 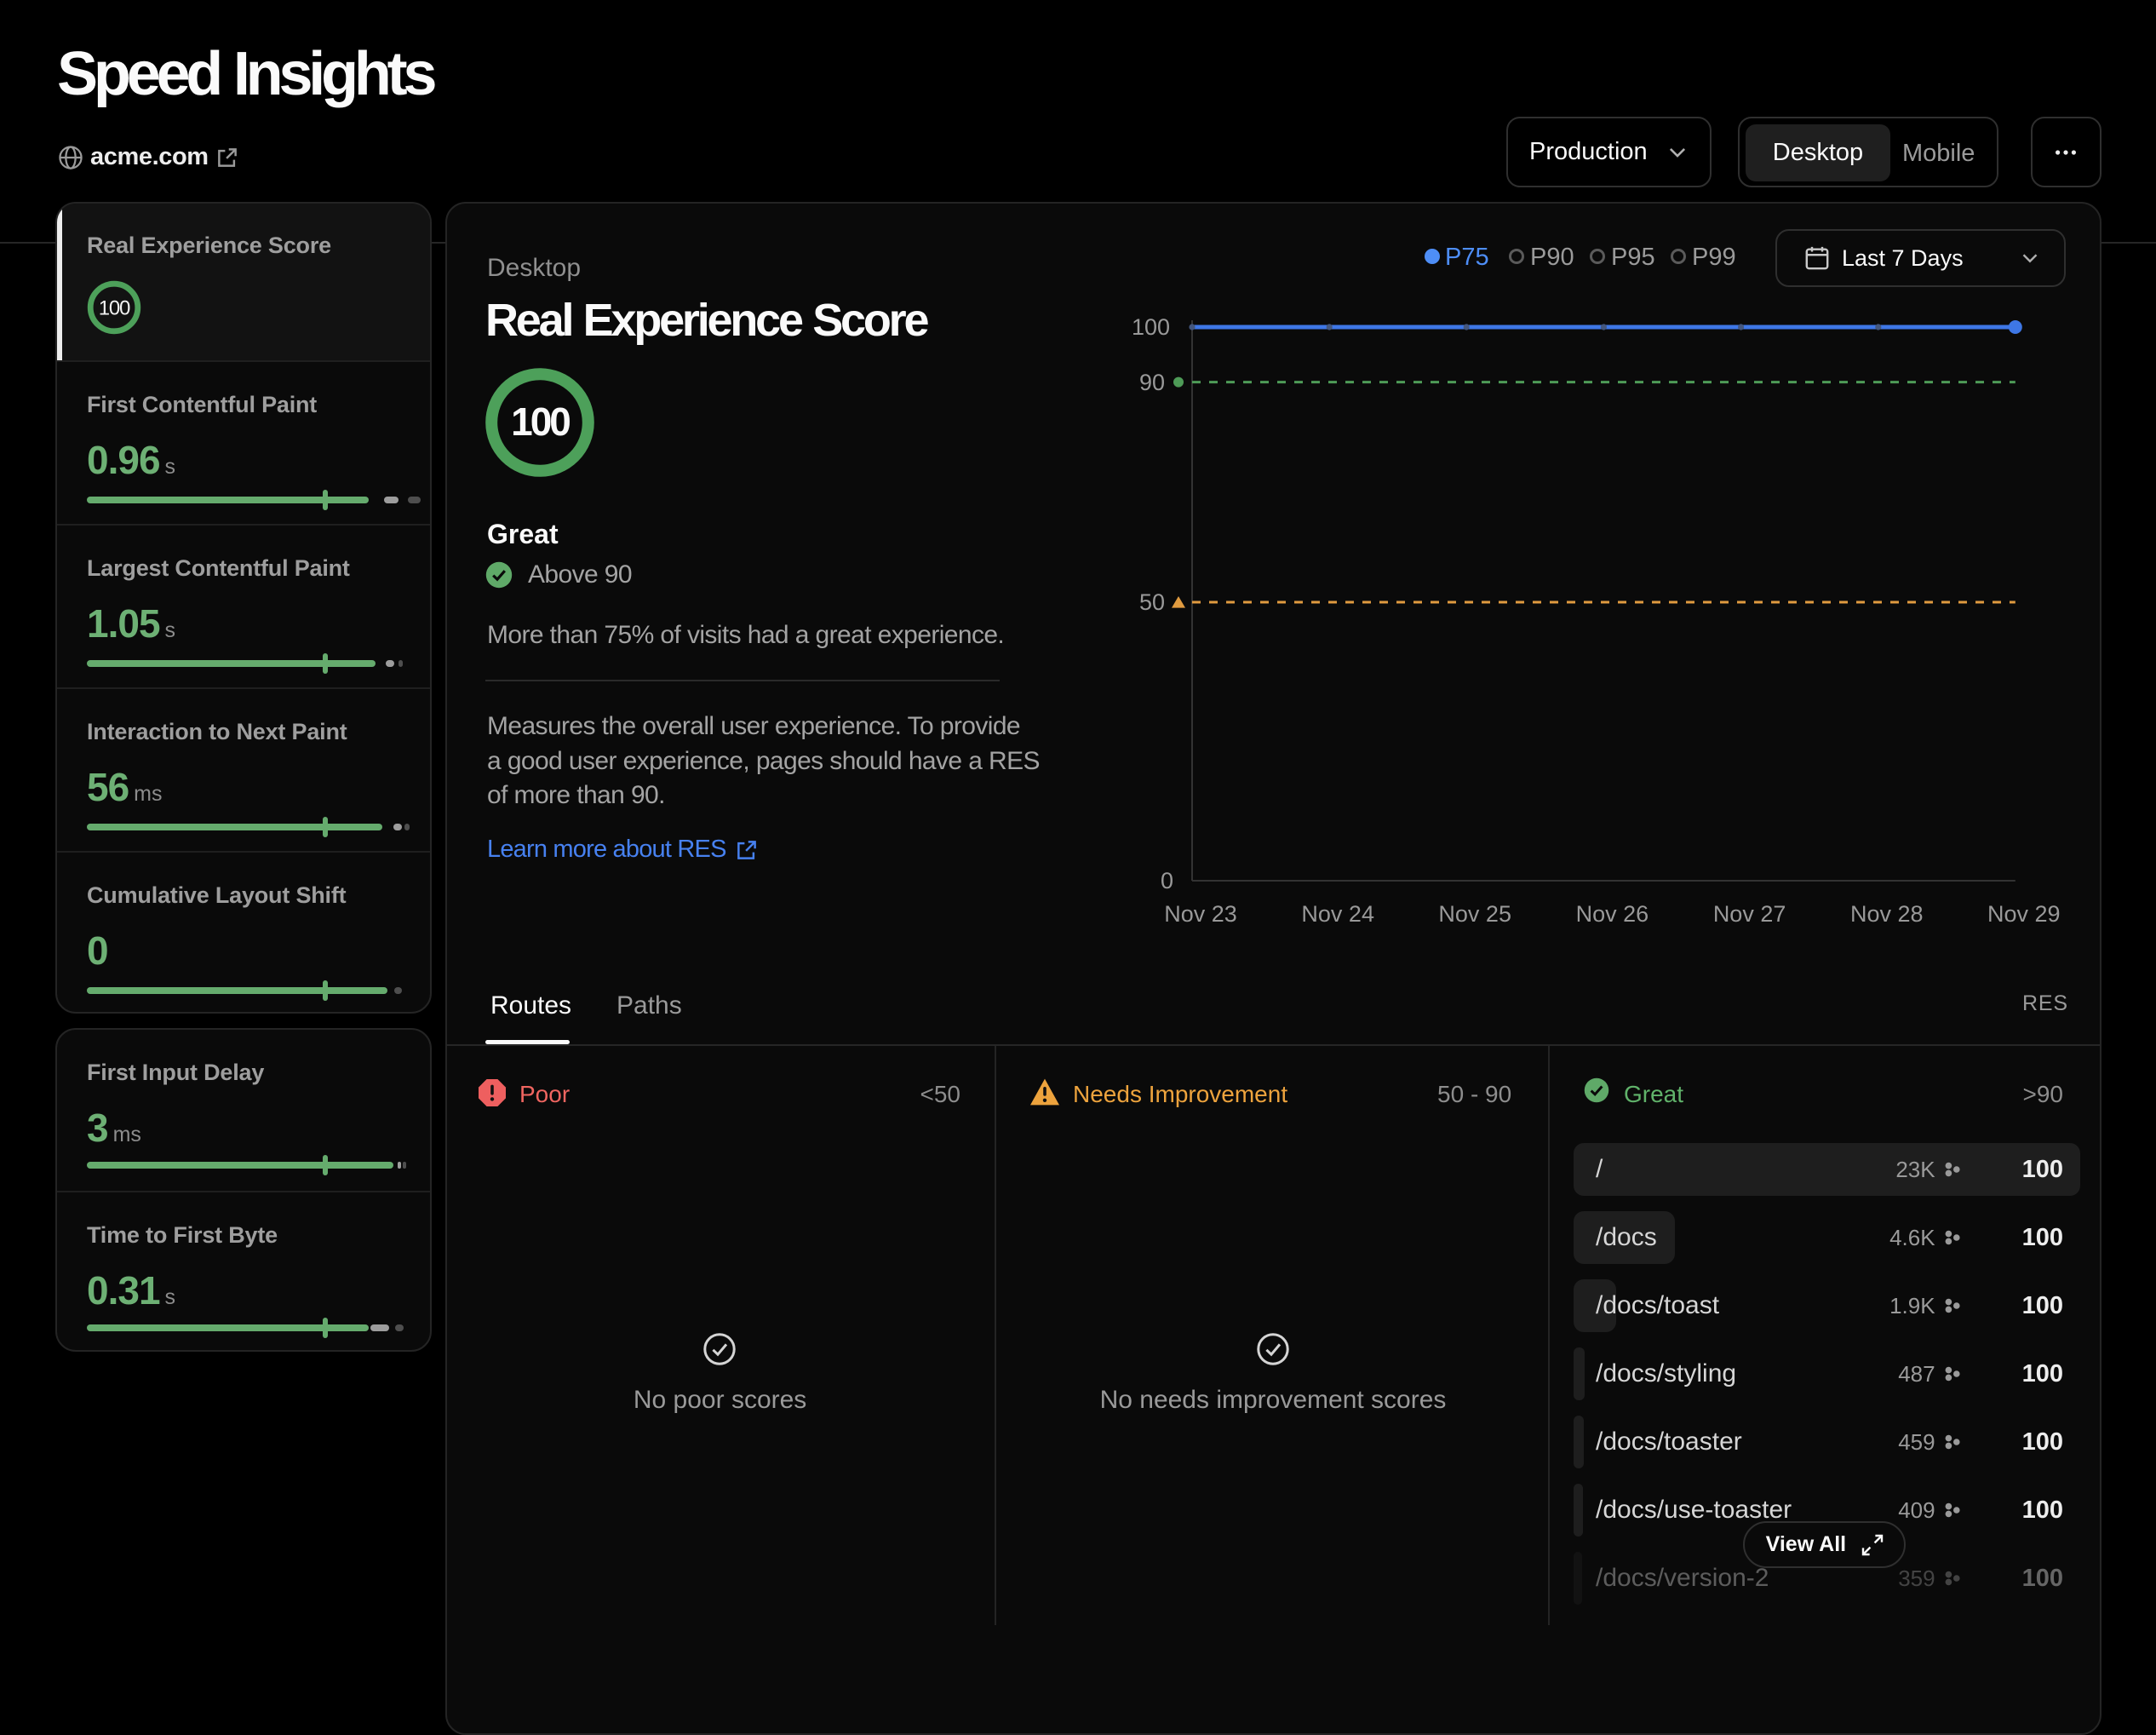 What do you see at coordinates (1612, 914) in the screenshot?
I see `svg-text: Nov 26` at bounding box center [1612, 914].